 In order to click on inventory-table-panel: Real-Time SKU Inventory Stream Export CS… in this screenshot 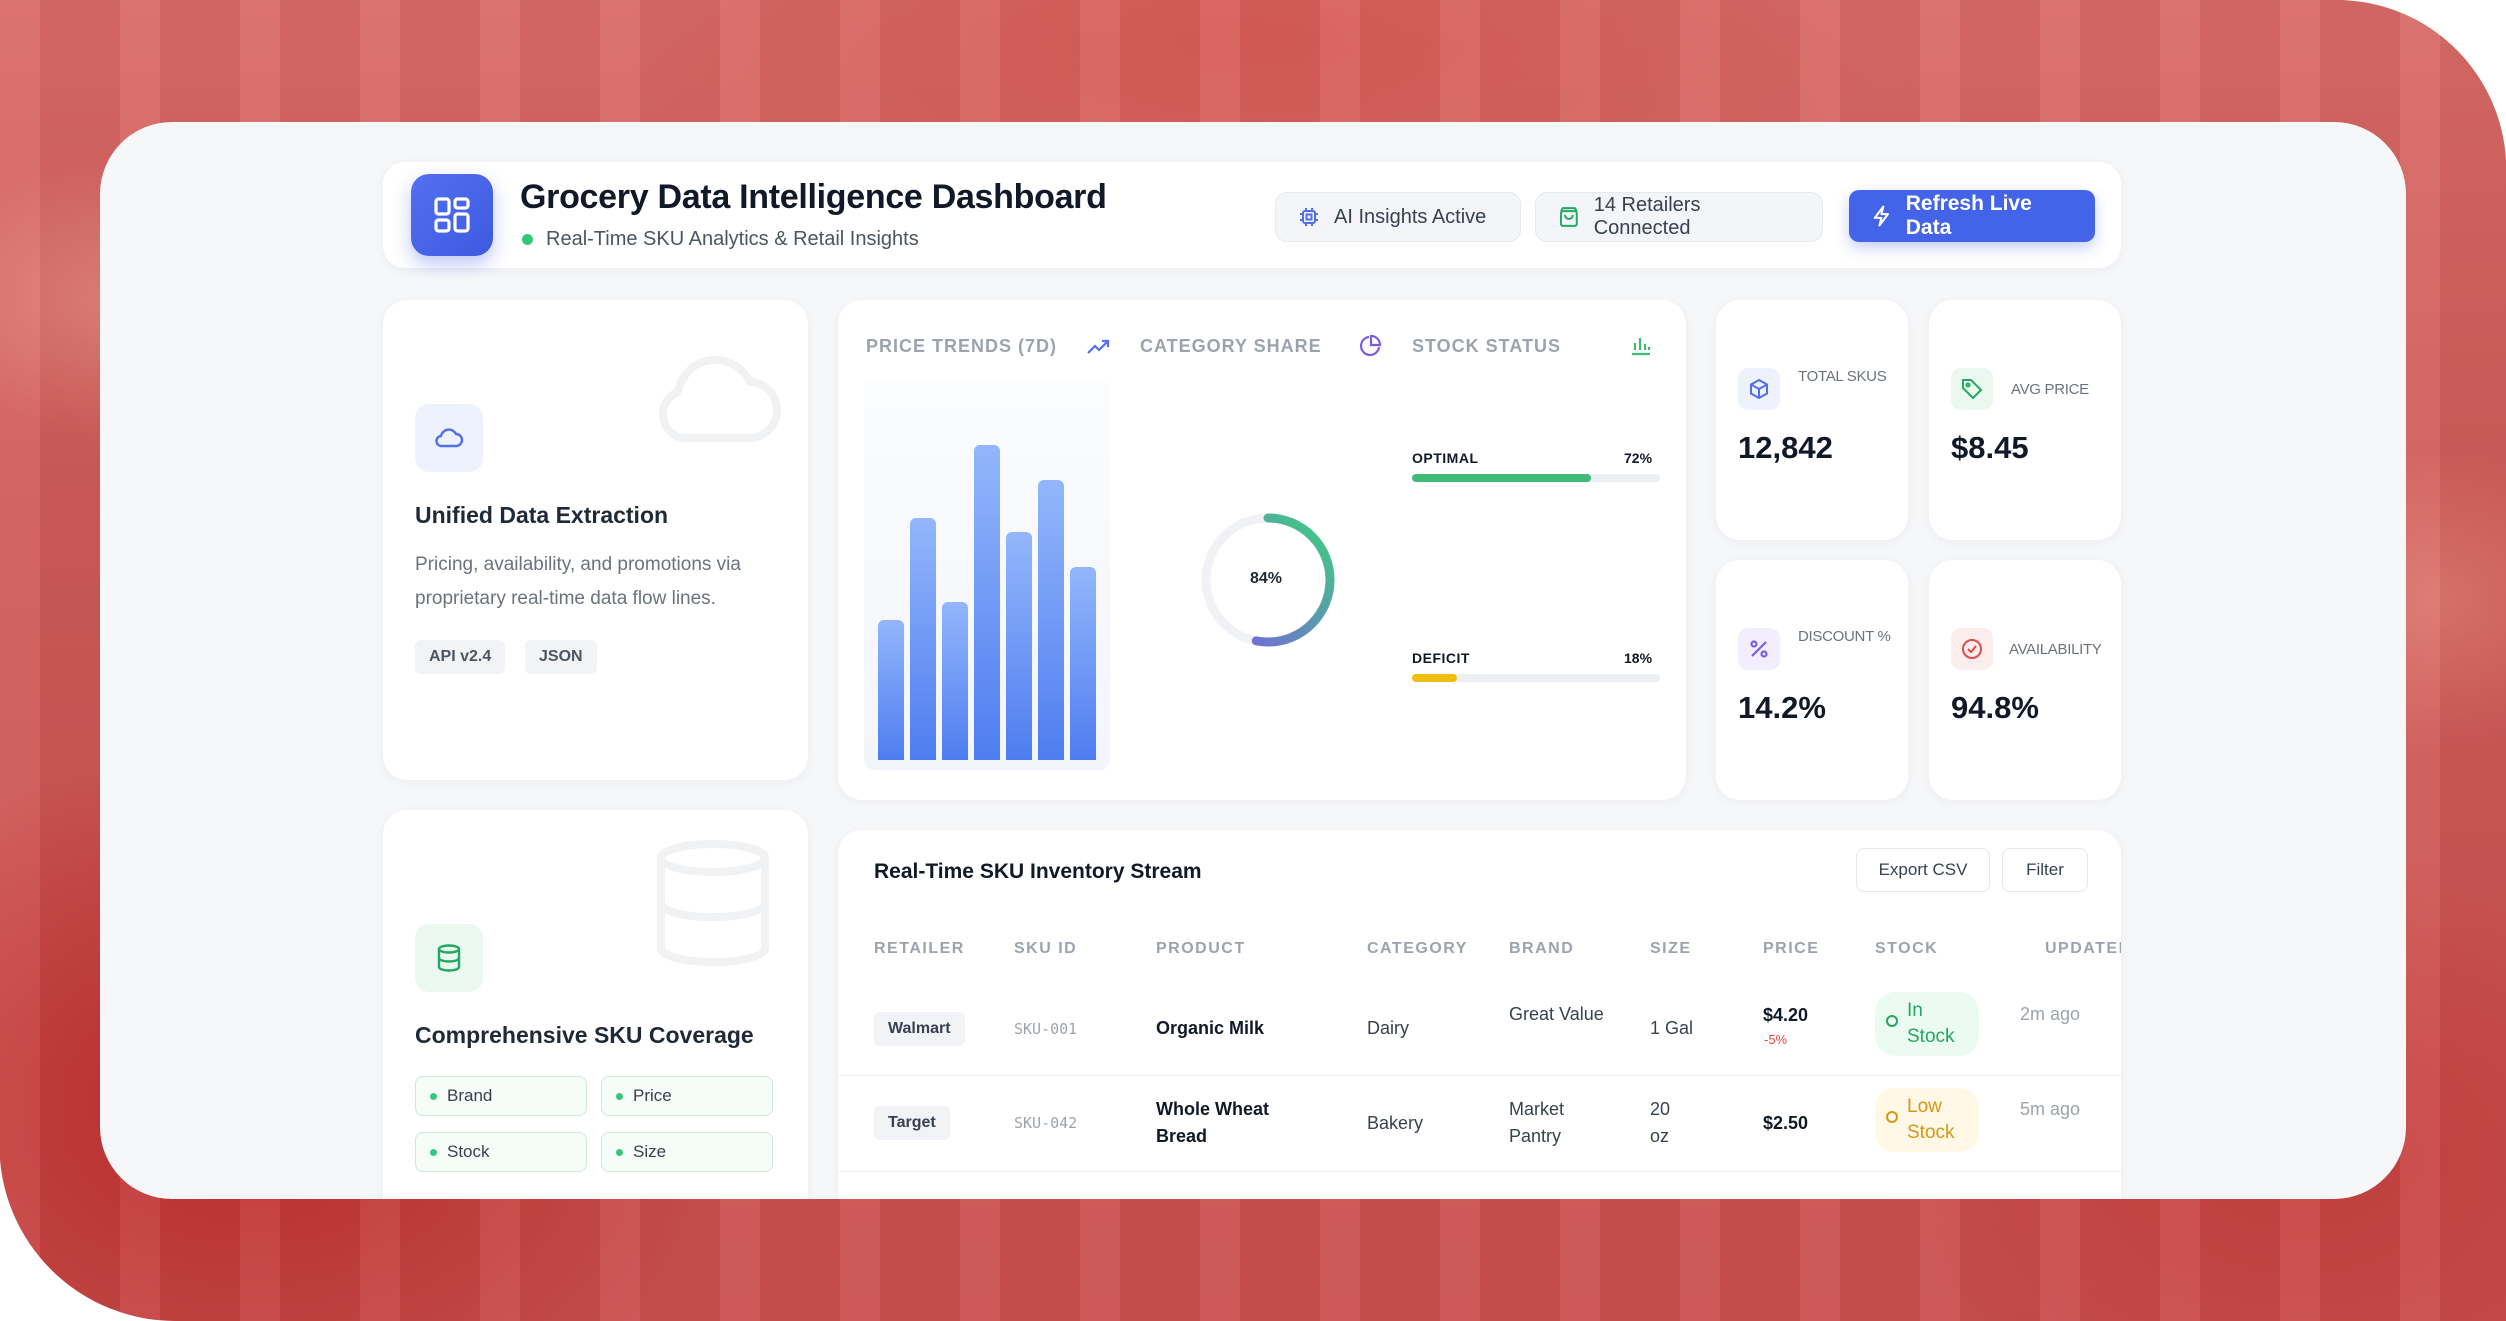, I will do `click(1479, 1014)`.